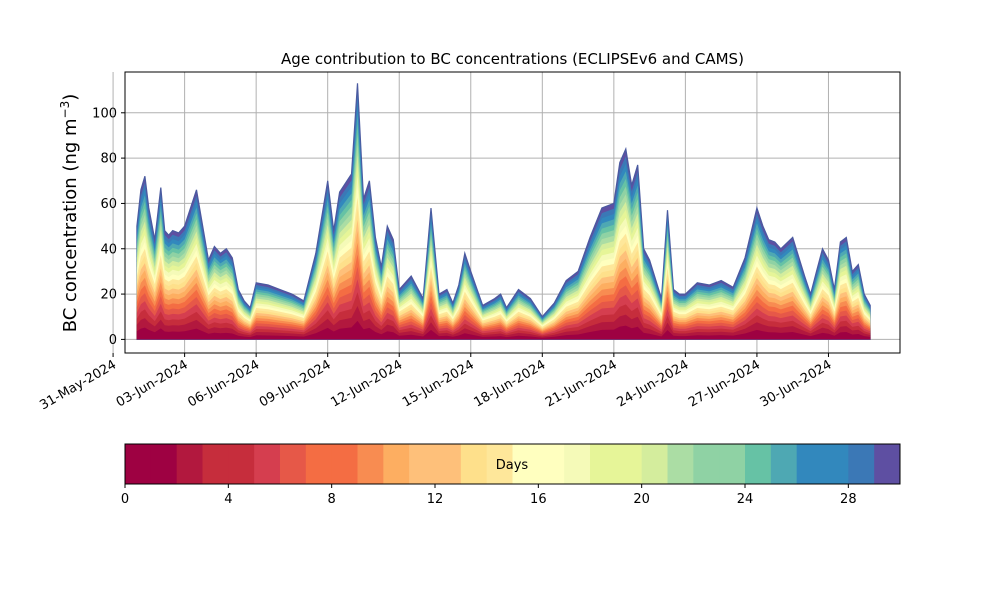 The height and width of the screenshot is (600, 1000). What do you see at coordinates (78, 385) in the screenshot?
I see `x-tick-label: 31-May-2024` at bounding box center [78, 385].